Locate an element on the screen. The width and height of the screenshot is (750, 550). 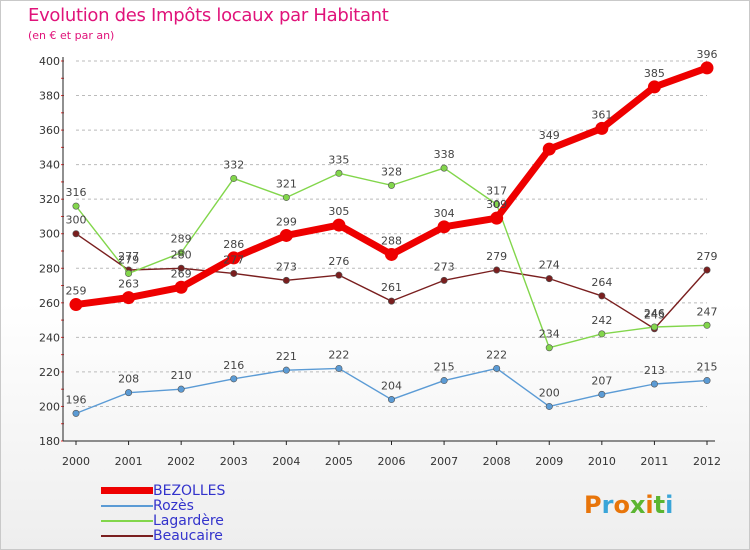
x-tick-label: 2007 is located at coordinates (444, 461).